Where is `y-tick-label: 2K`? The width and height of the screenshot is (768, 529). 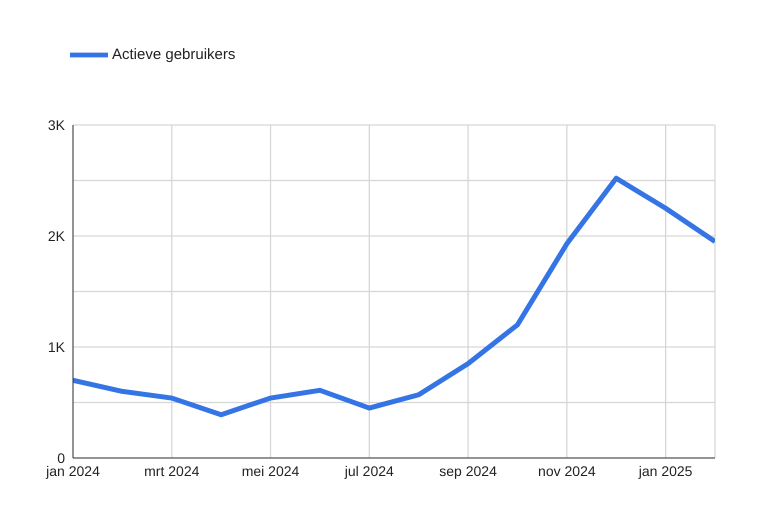 y-tick-label: 2K is located at coordinates (57, 236).